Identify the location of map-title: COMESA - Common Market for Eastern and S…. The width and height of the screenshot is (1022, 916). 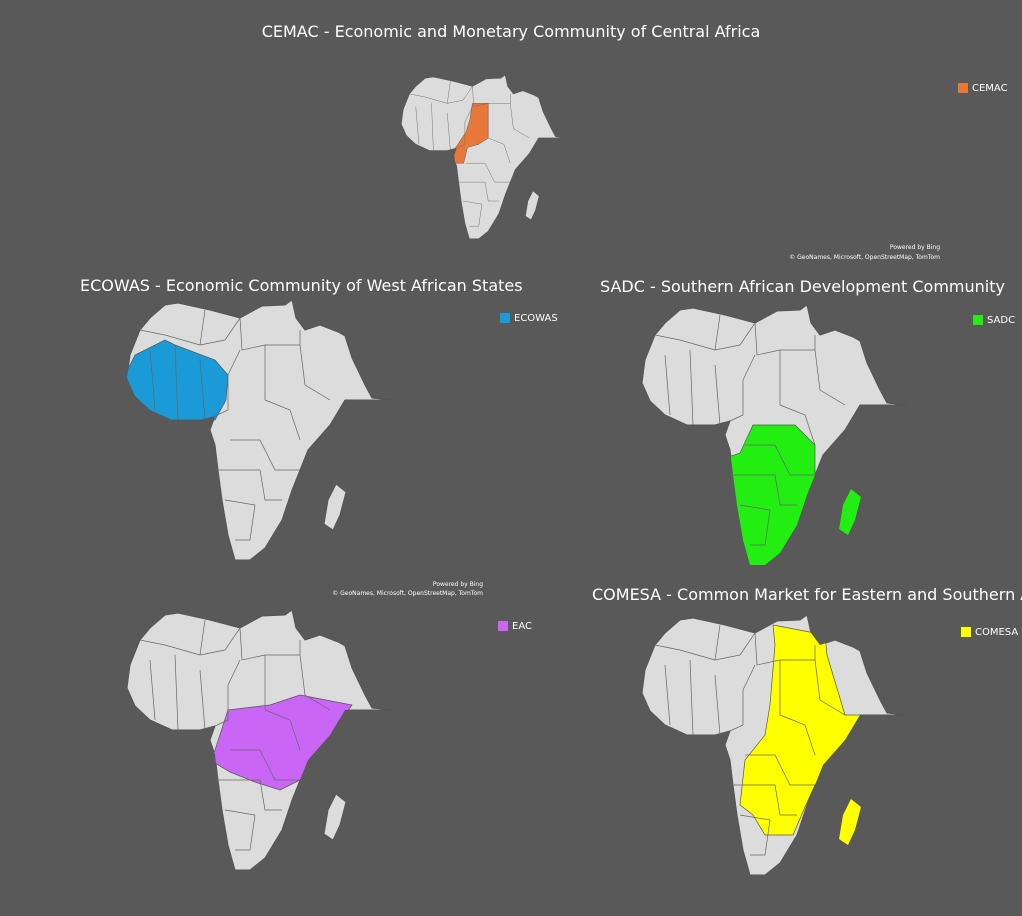
(807, 594).